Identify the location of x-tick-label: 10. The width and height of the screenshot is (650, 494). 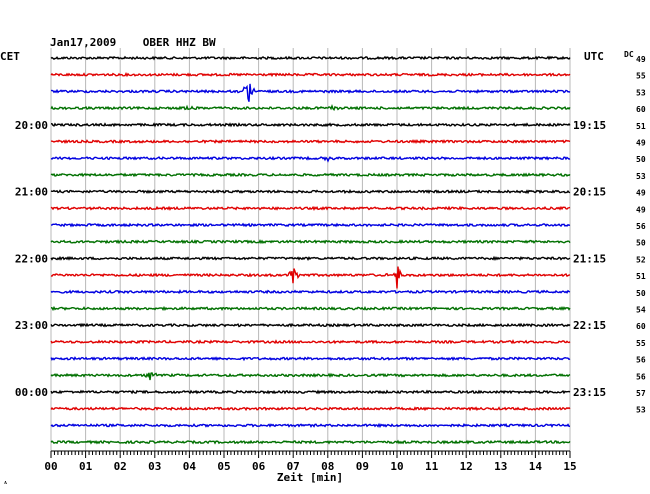
(396, 466).